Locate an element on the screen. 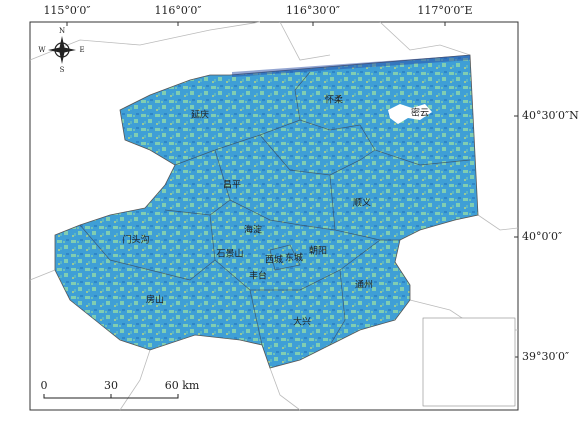 This screenshot has width=588, height=425. lon-label: 116°0′0″ is located at coordinates (177, 10).